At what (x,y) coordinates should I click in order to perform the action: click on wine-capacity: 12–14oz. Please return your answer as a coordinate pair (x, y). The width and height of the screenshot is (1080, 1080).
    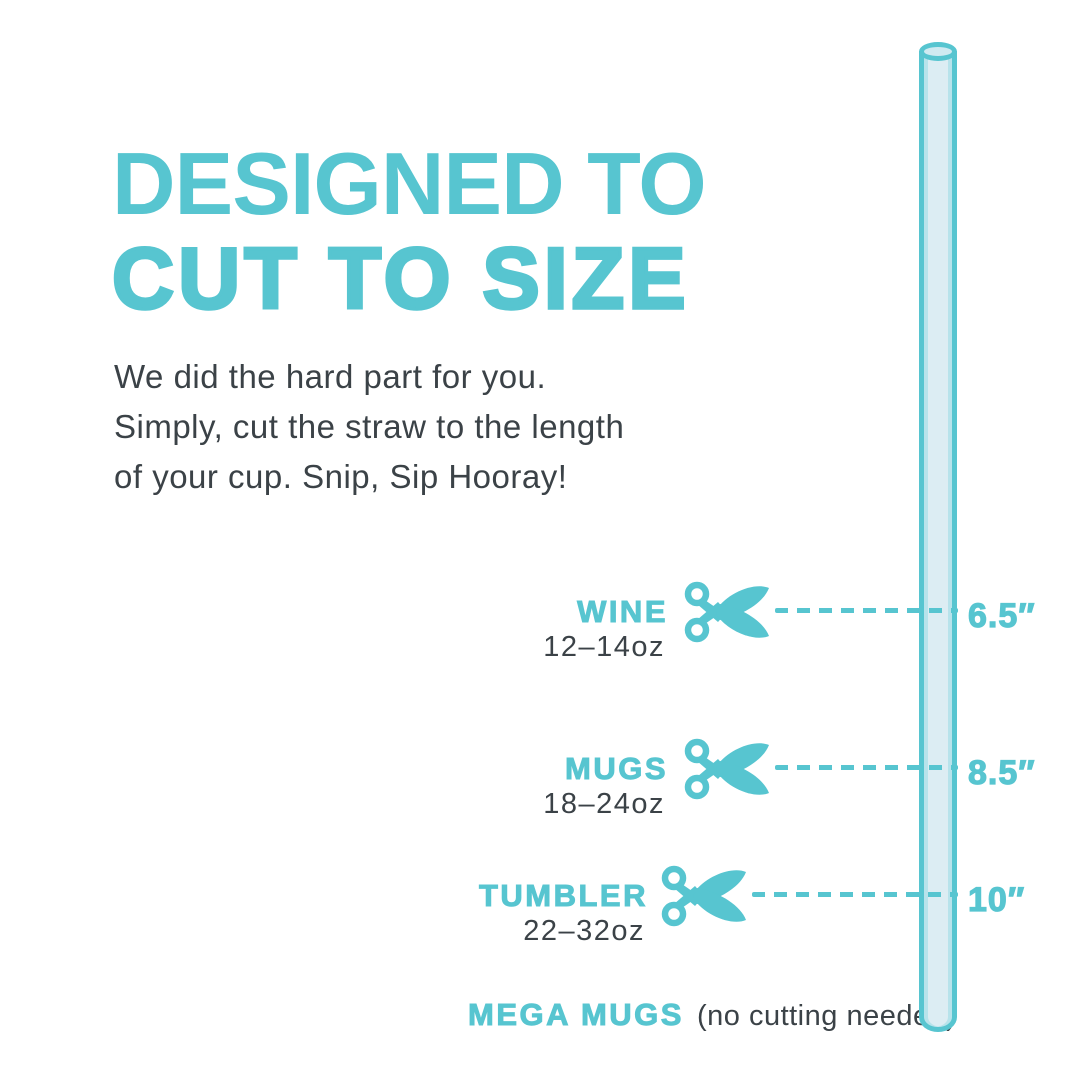
    Looking at the image, I should click on (604, 647).